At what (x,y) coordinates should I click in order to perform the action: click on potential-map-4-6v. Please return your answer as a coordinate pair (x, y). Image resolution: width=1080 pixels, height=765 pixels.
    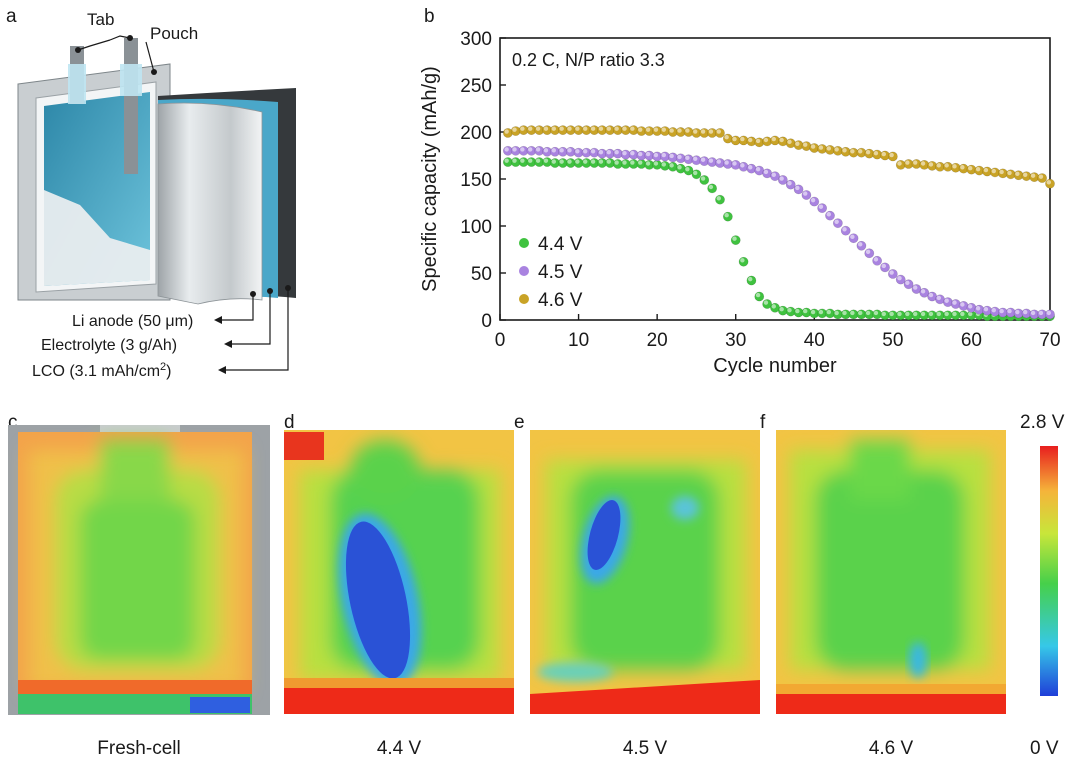
    Looking at the image, I should click on (891, 572).